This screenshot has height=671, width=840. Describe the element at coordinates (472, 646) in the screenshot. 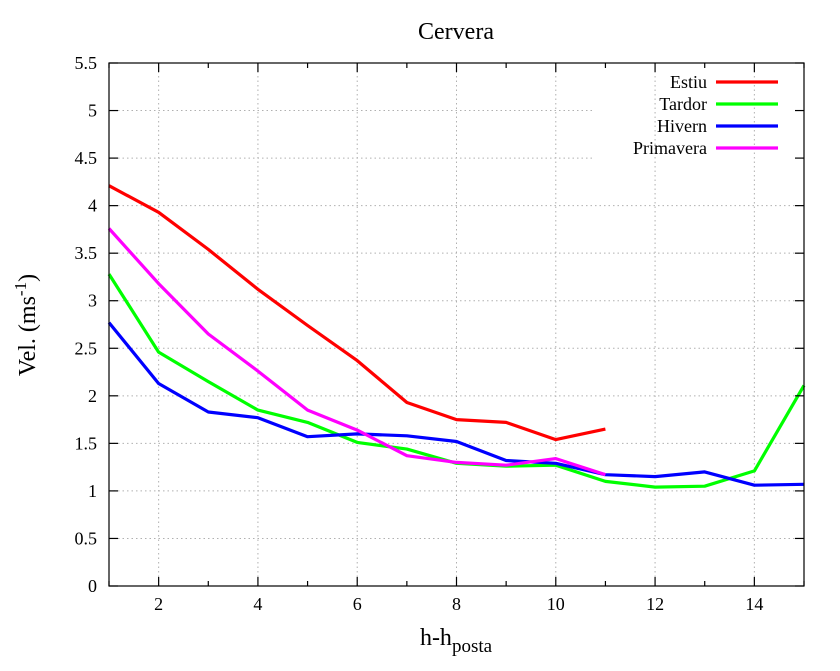

I see `x-axis-title-subscript: posta` at that location.